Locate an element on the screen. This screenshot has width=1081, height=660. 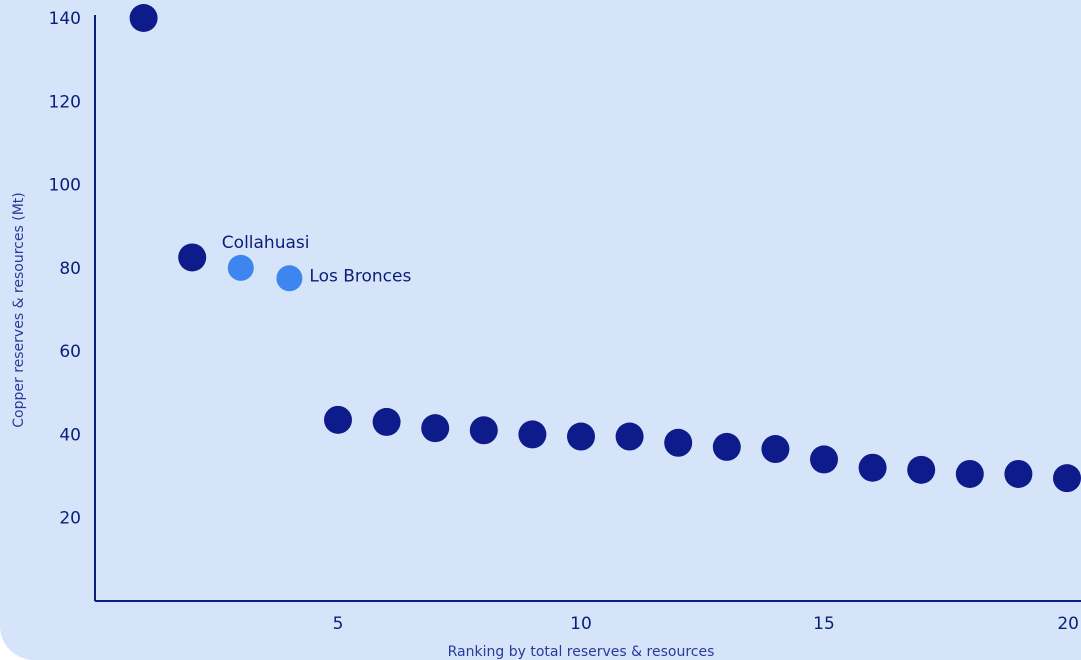
y-tick-label: 20 is located at coordinates (70, 519).